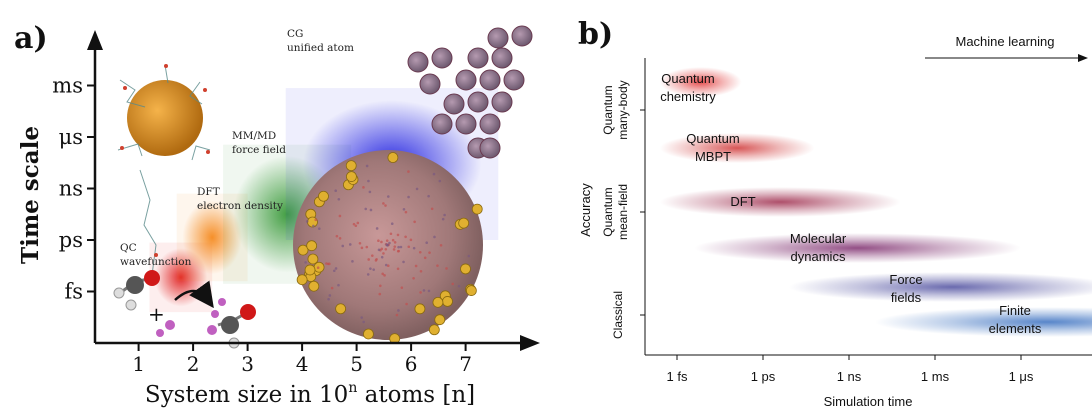 This screenshot has width=1092, height=412. What do you see at coordinates (247, 364) in the screenshot?
I see `panel-a-x-tick-label-3: 3` at bounding box center [247, 364].